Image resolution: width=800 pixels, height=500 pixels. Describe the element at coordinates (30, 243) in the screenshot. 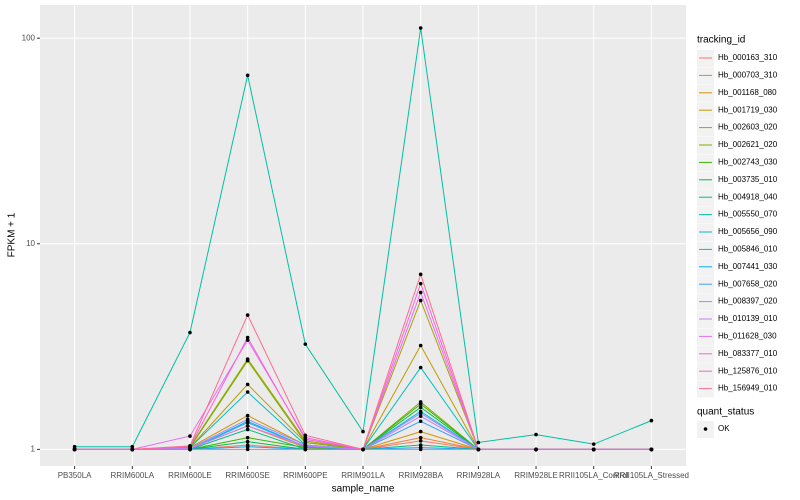

I see `y-tick-label: 10` at that location.